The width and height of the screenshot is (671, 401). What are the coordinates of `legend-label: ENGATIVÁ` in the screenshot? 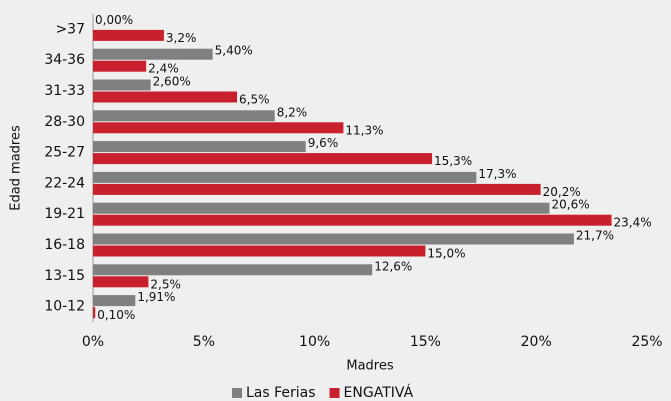 It's located at (379, 392).